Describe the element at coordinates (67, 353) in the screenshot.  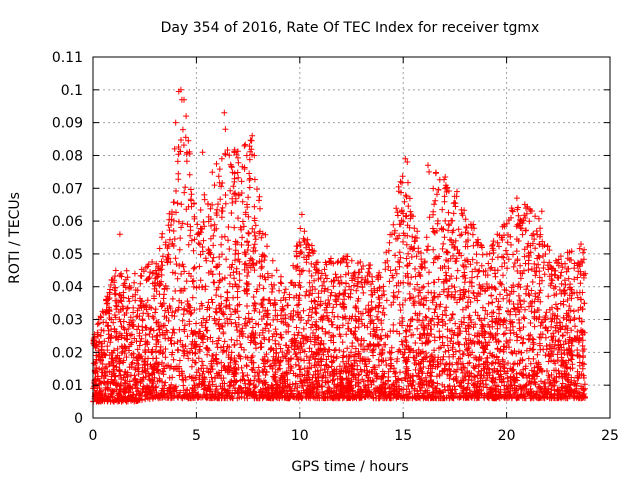
I see `y-tick-label: 0.02` at that location.